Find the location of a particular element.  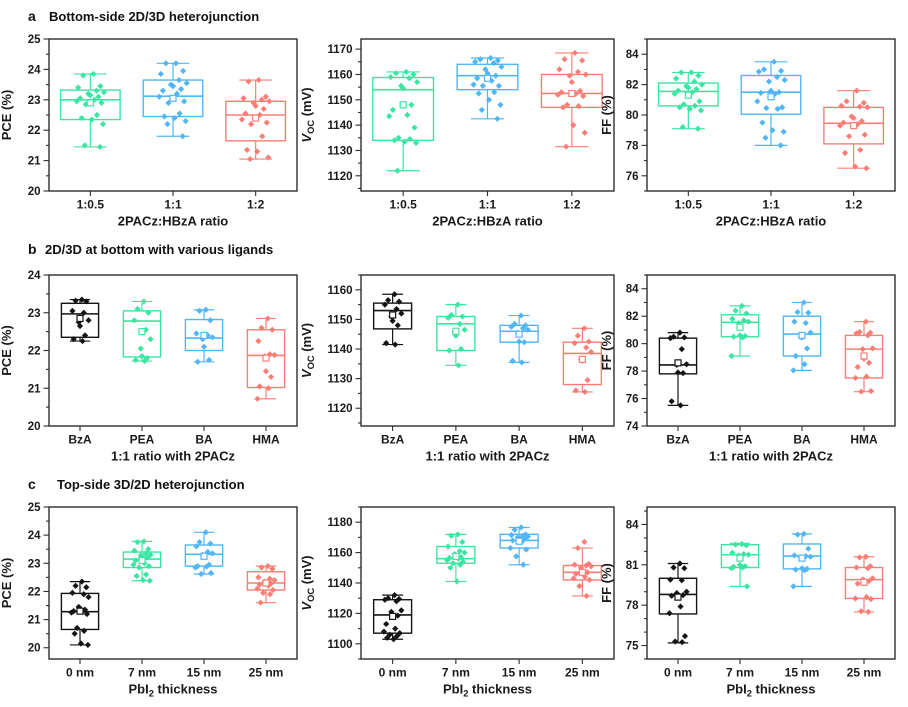

x-tick-label: 25 nm is located at coordinates (582, 673).